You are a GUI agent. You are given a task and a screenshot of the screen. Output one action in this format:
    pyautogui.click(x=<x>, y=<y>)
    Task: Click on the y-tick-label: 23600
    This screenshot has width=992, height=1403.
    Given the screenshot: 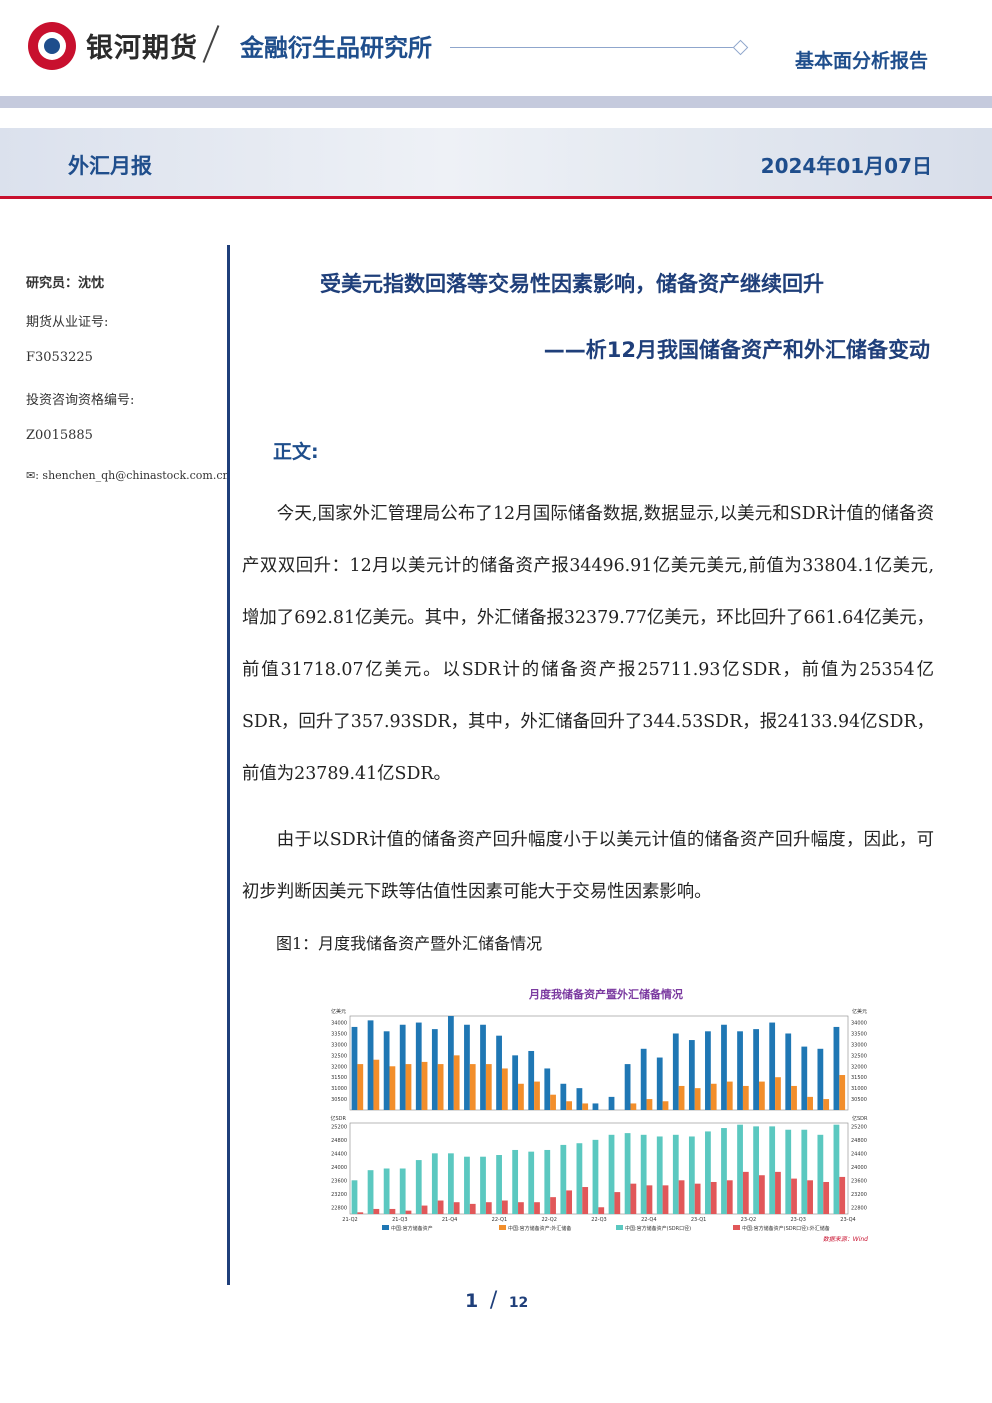 What is the action you would take?
    pyautogui.click(x=339, y=1181)
    